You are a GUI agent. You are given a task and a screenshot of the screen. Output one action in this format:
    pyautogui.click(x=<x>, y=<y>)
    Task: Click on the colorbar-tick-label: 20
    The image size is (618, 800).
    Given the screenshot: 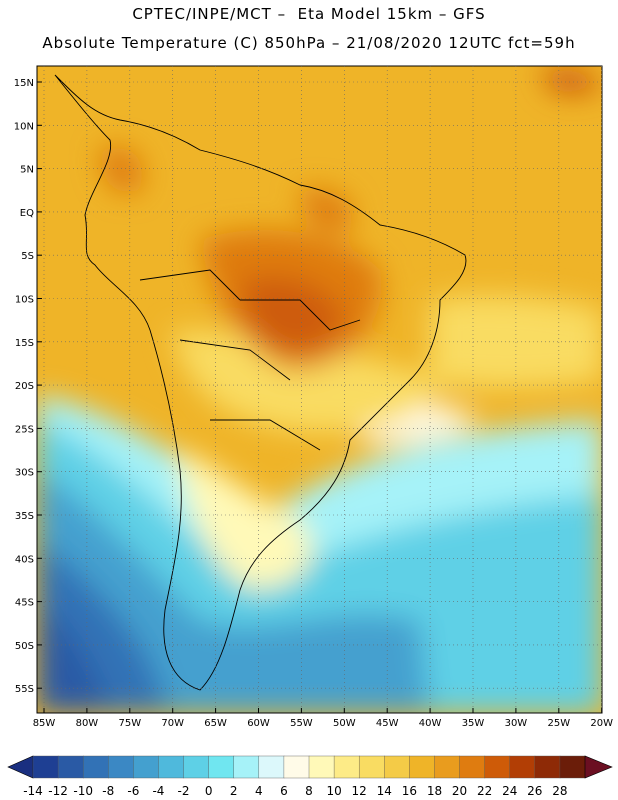 What is the action you would take?
    pyautogui.click(x=459, y=791)
    